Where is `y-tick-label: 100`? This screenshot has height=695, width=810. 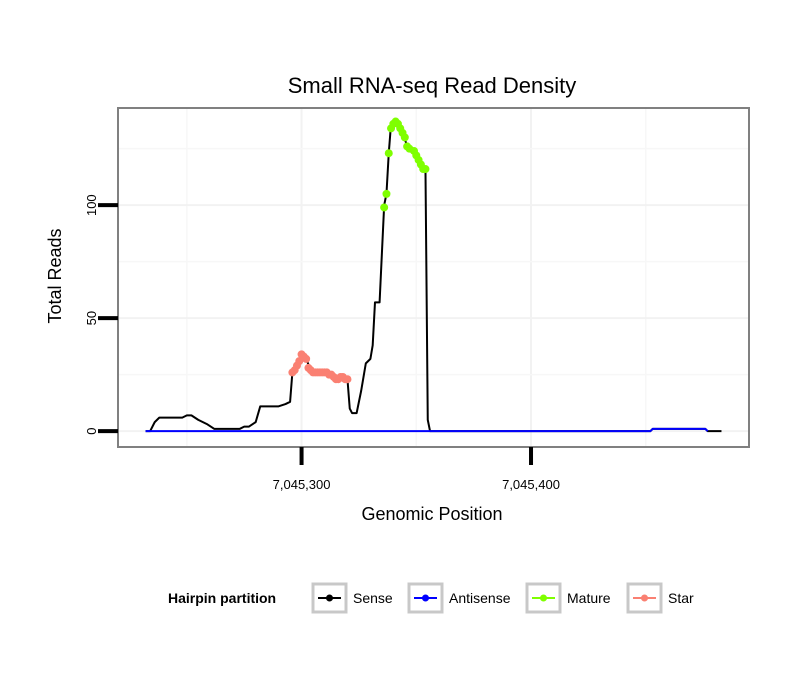
y-tick-label: 100 is located at coordinates (91, 205).